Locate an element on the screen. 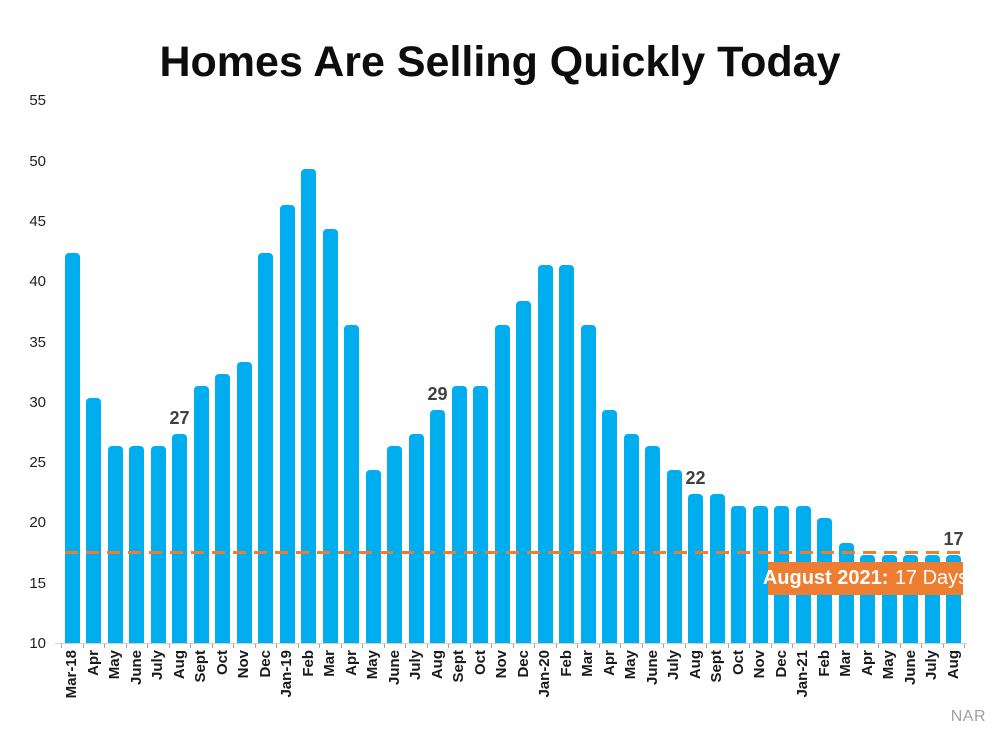 Image resolution: width=1000 pixels, height=750 pixels. y-axis-tick-label: 40 is located at coordinates (37, 282).